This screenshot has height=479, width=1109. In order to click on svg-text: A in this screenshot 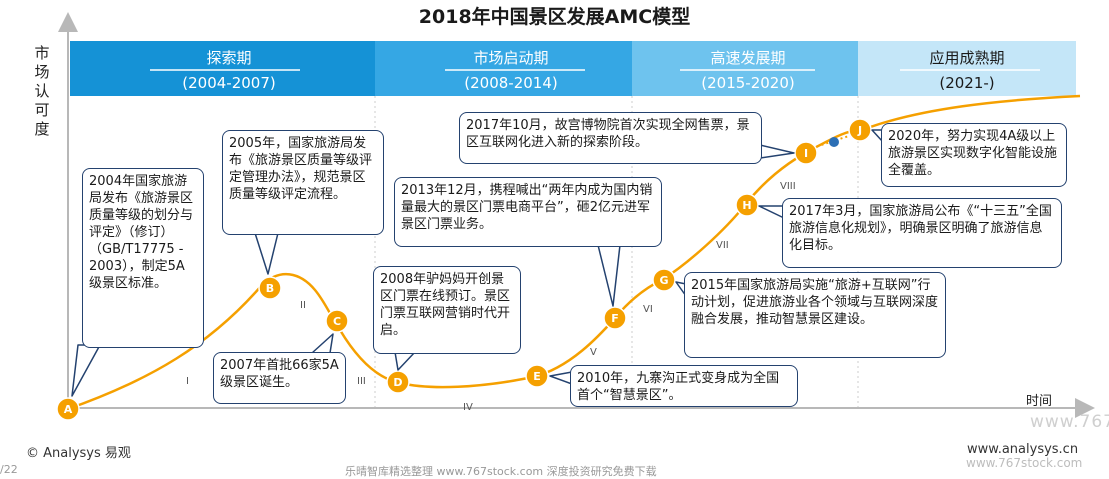, I will do `click(68, 409)`.